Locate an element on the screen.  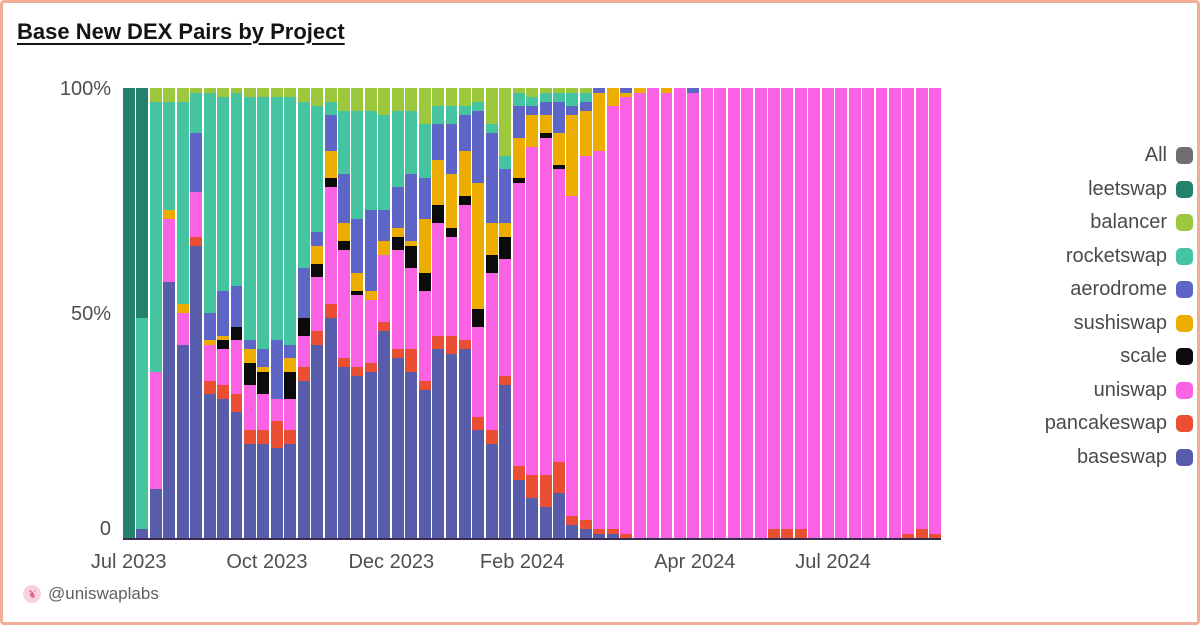
legend-item-scale: scale is located at coordinates (1090, 357).